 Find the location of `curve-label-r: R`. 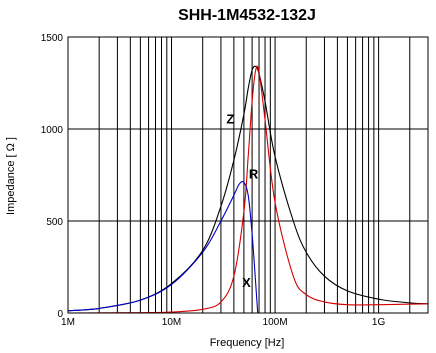

curve-label-r: R is located at coordinates (254, 174).